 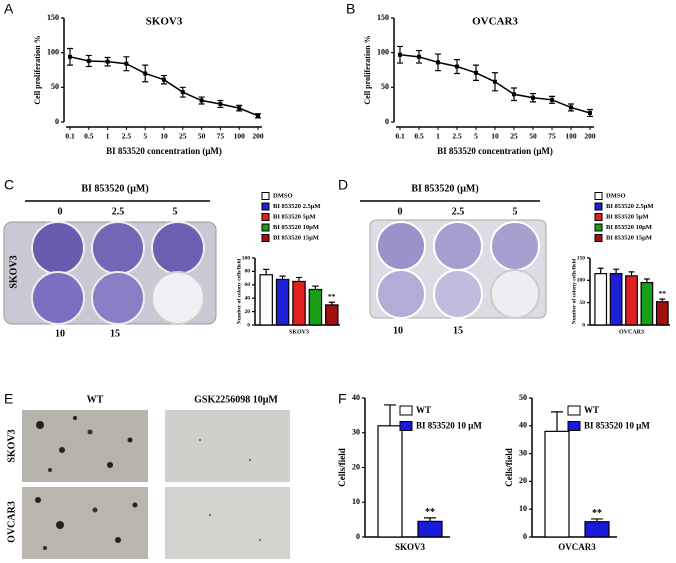 I want to click on dose-label: 5, so click(x=515, y=211).